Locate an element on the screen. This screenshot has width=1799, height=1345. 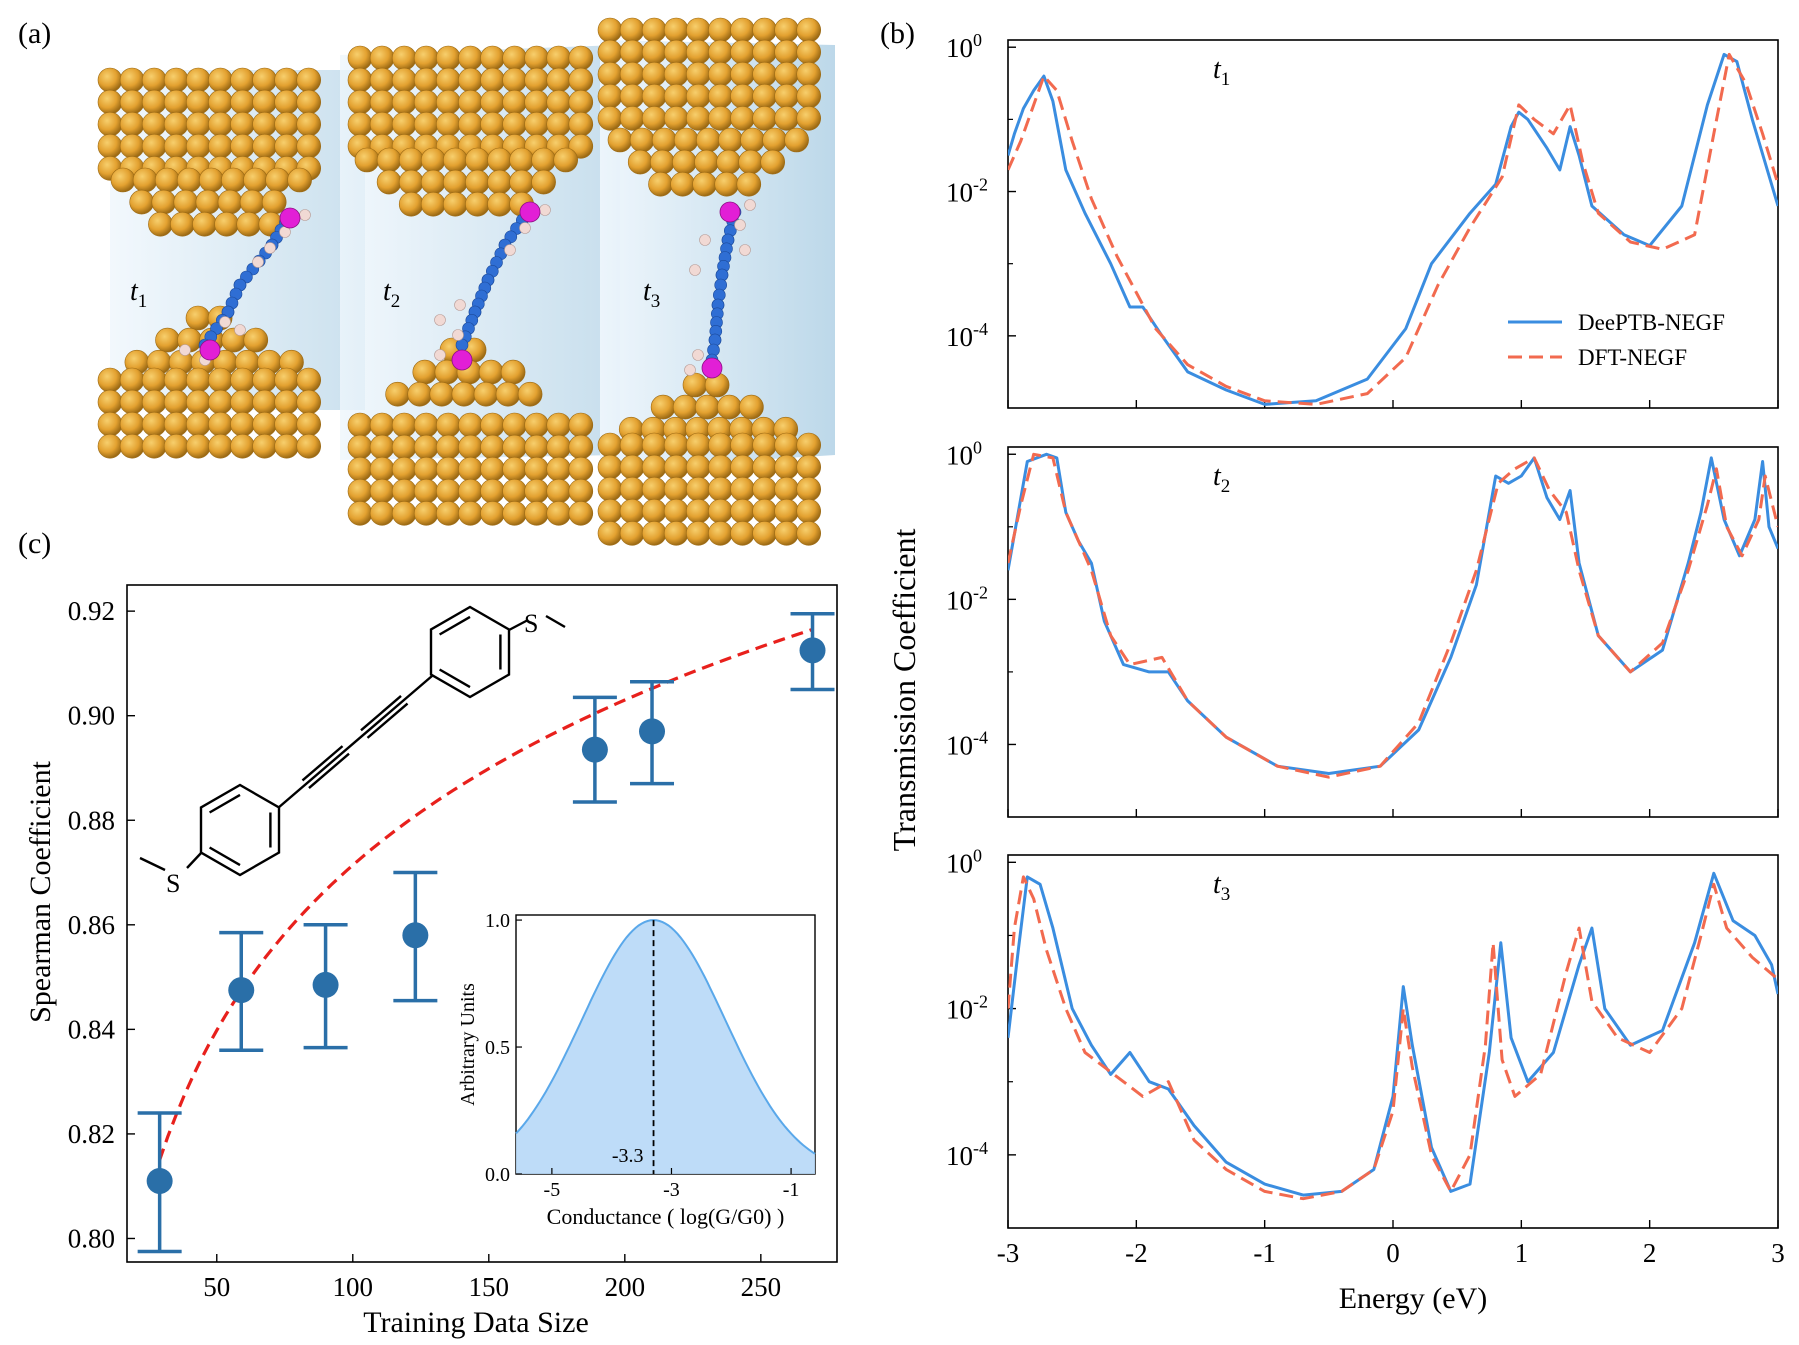
x-tick-label: 250 is located at coordinates (761, 1287).